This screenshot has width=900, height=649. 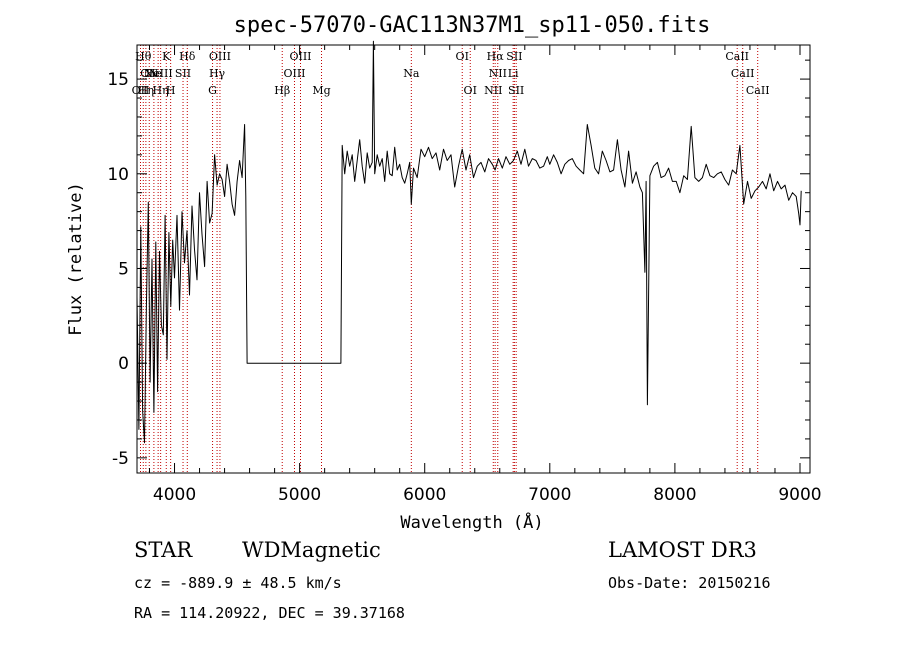 What do you see at coordinates (549, 495) in the screenshot?
I see `x-tick-label: 7000` at bounding box center [549, 495].